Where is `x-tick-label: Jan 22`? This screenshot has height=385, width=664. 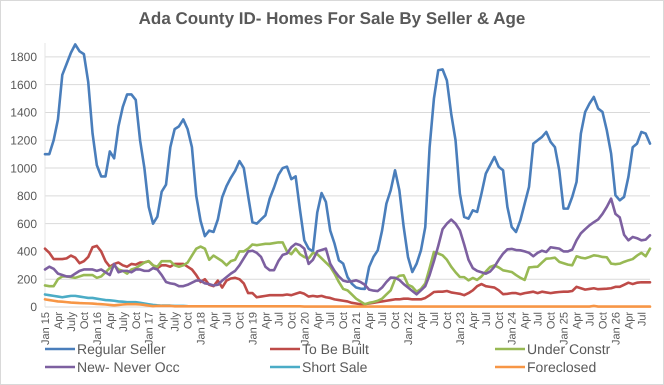 x-tick-label: Jan 22 is located at coordinates (409, 329).